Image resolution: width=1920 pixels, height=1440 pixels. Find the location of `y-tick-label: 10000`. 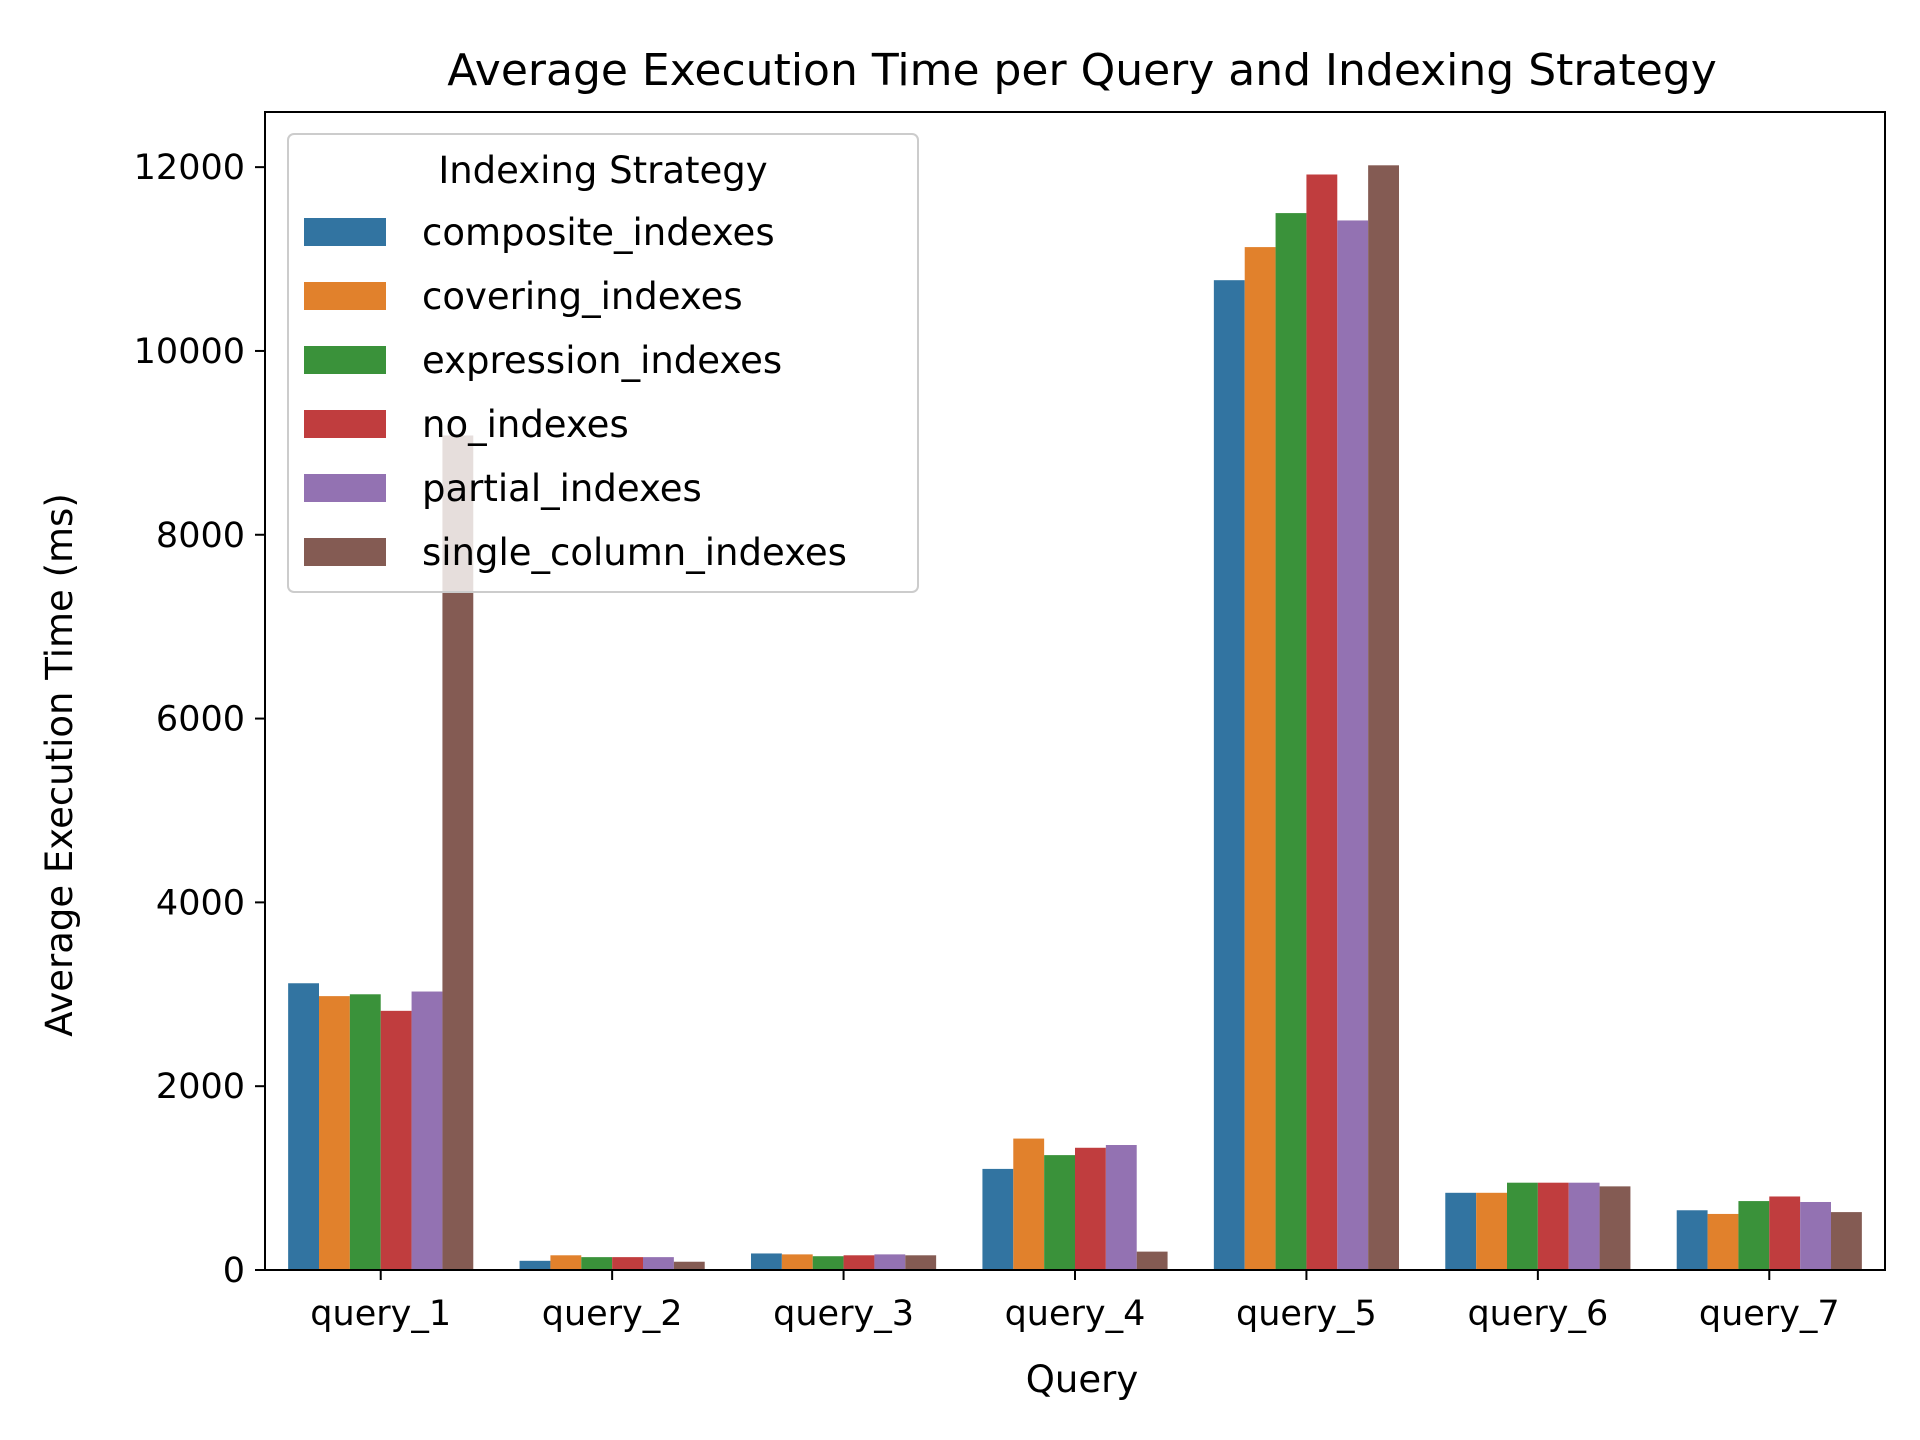

y-tick-label: 10000 is located at coordinates (189, 352).